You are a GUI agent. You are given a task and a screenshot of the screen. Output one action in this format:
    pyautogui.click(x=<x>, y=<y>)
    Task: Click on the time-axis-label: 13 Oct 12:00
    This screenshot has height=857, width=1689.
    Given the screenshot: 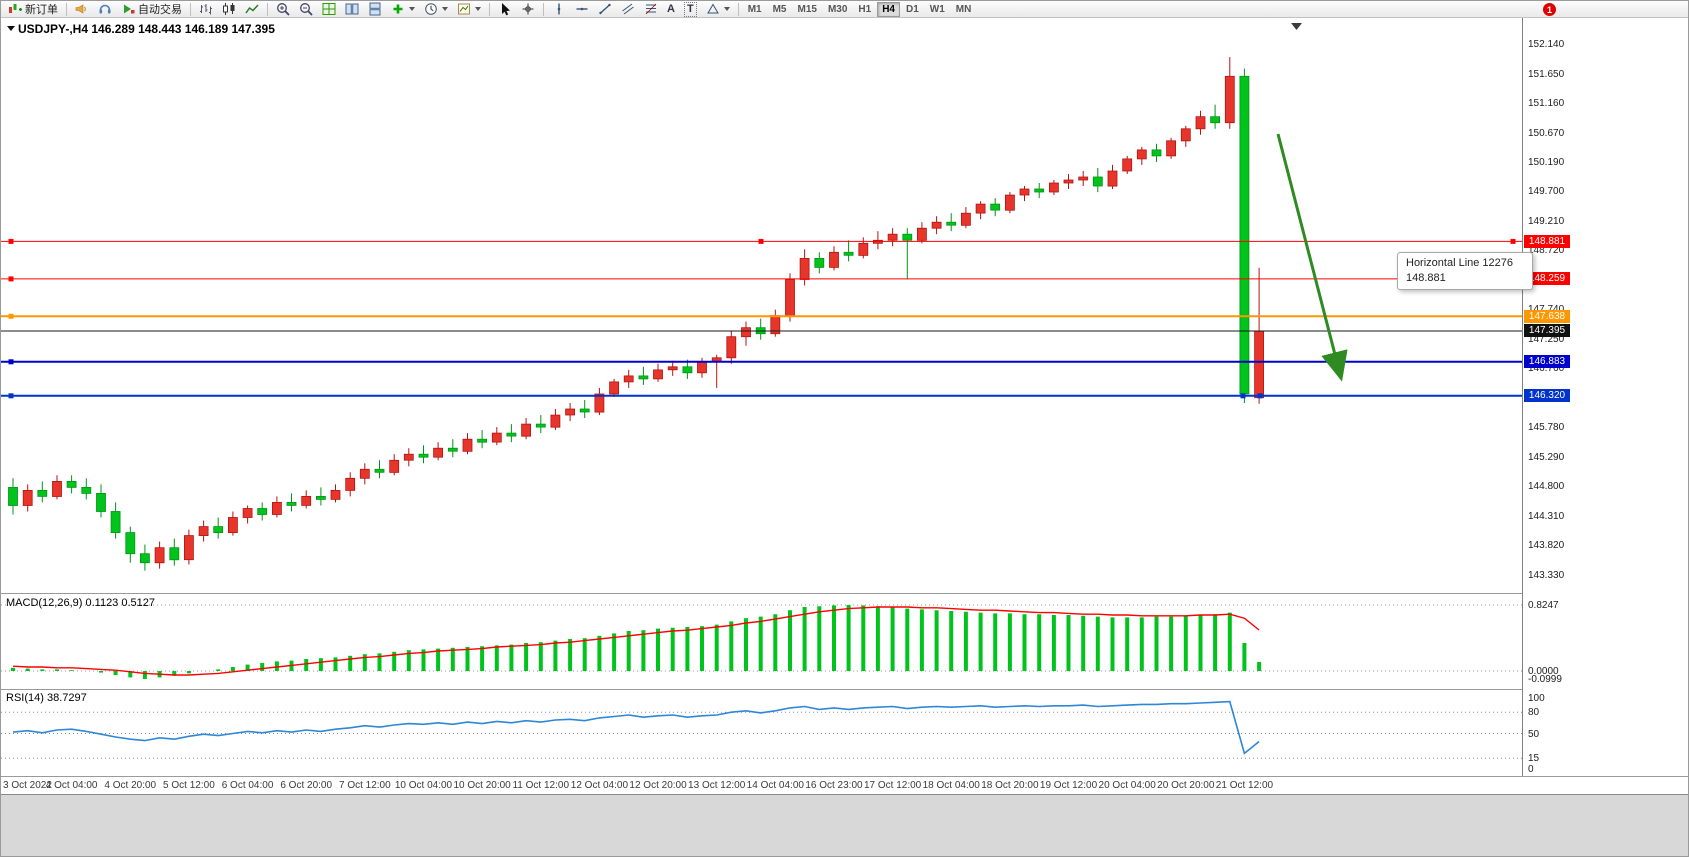 What is the action you would take?
    pyautogui.click(x=717, y=785)
    